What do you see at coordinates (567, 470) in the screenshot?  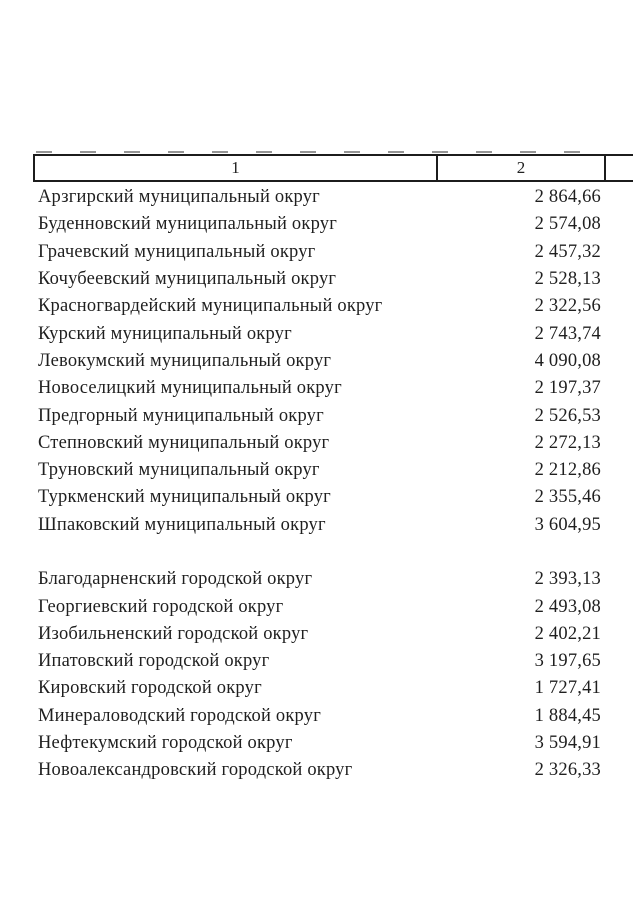 I see `value-cell: 2 212,86` at bounding box center [567, 470].